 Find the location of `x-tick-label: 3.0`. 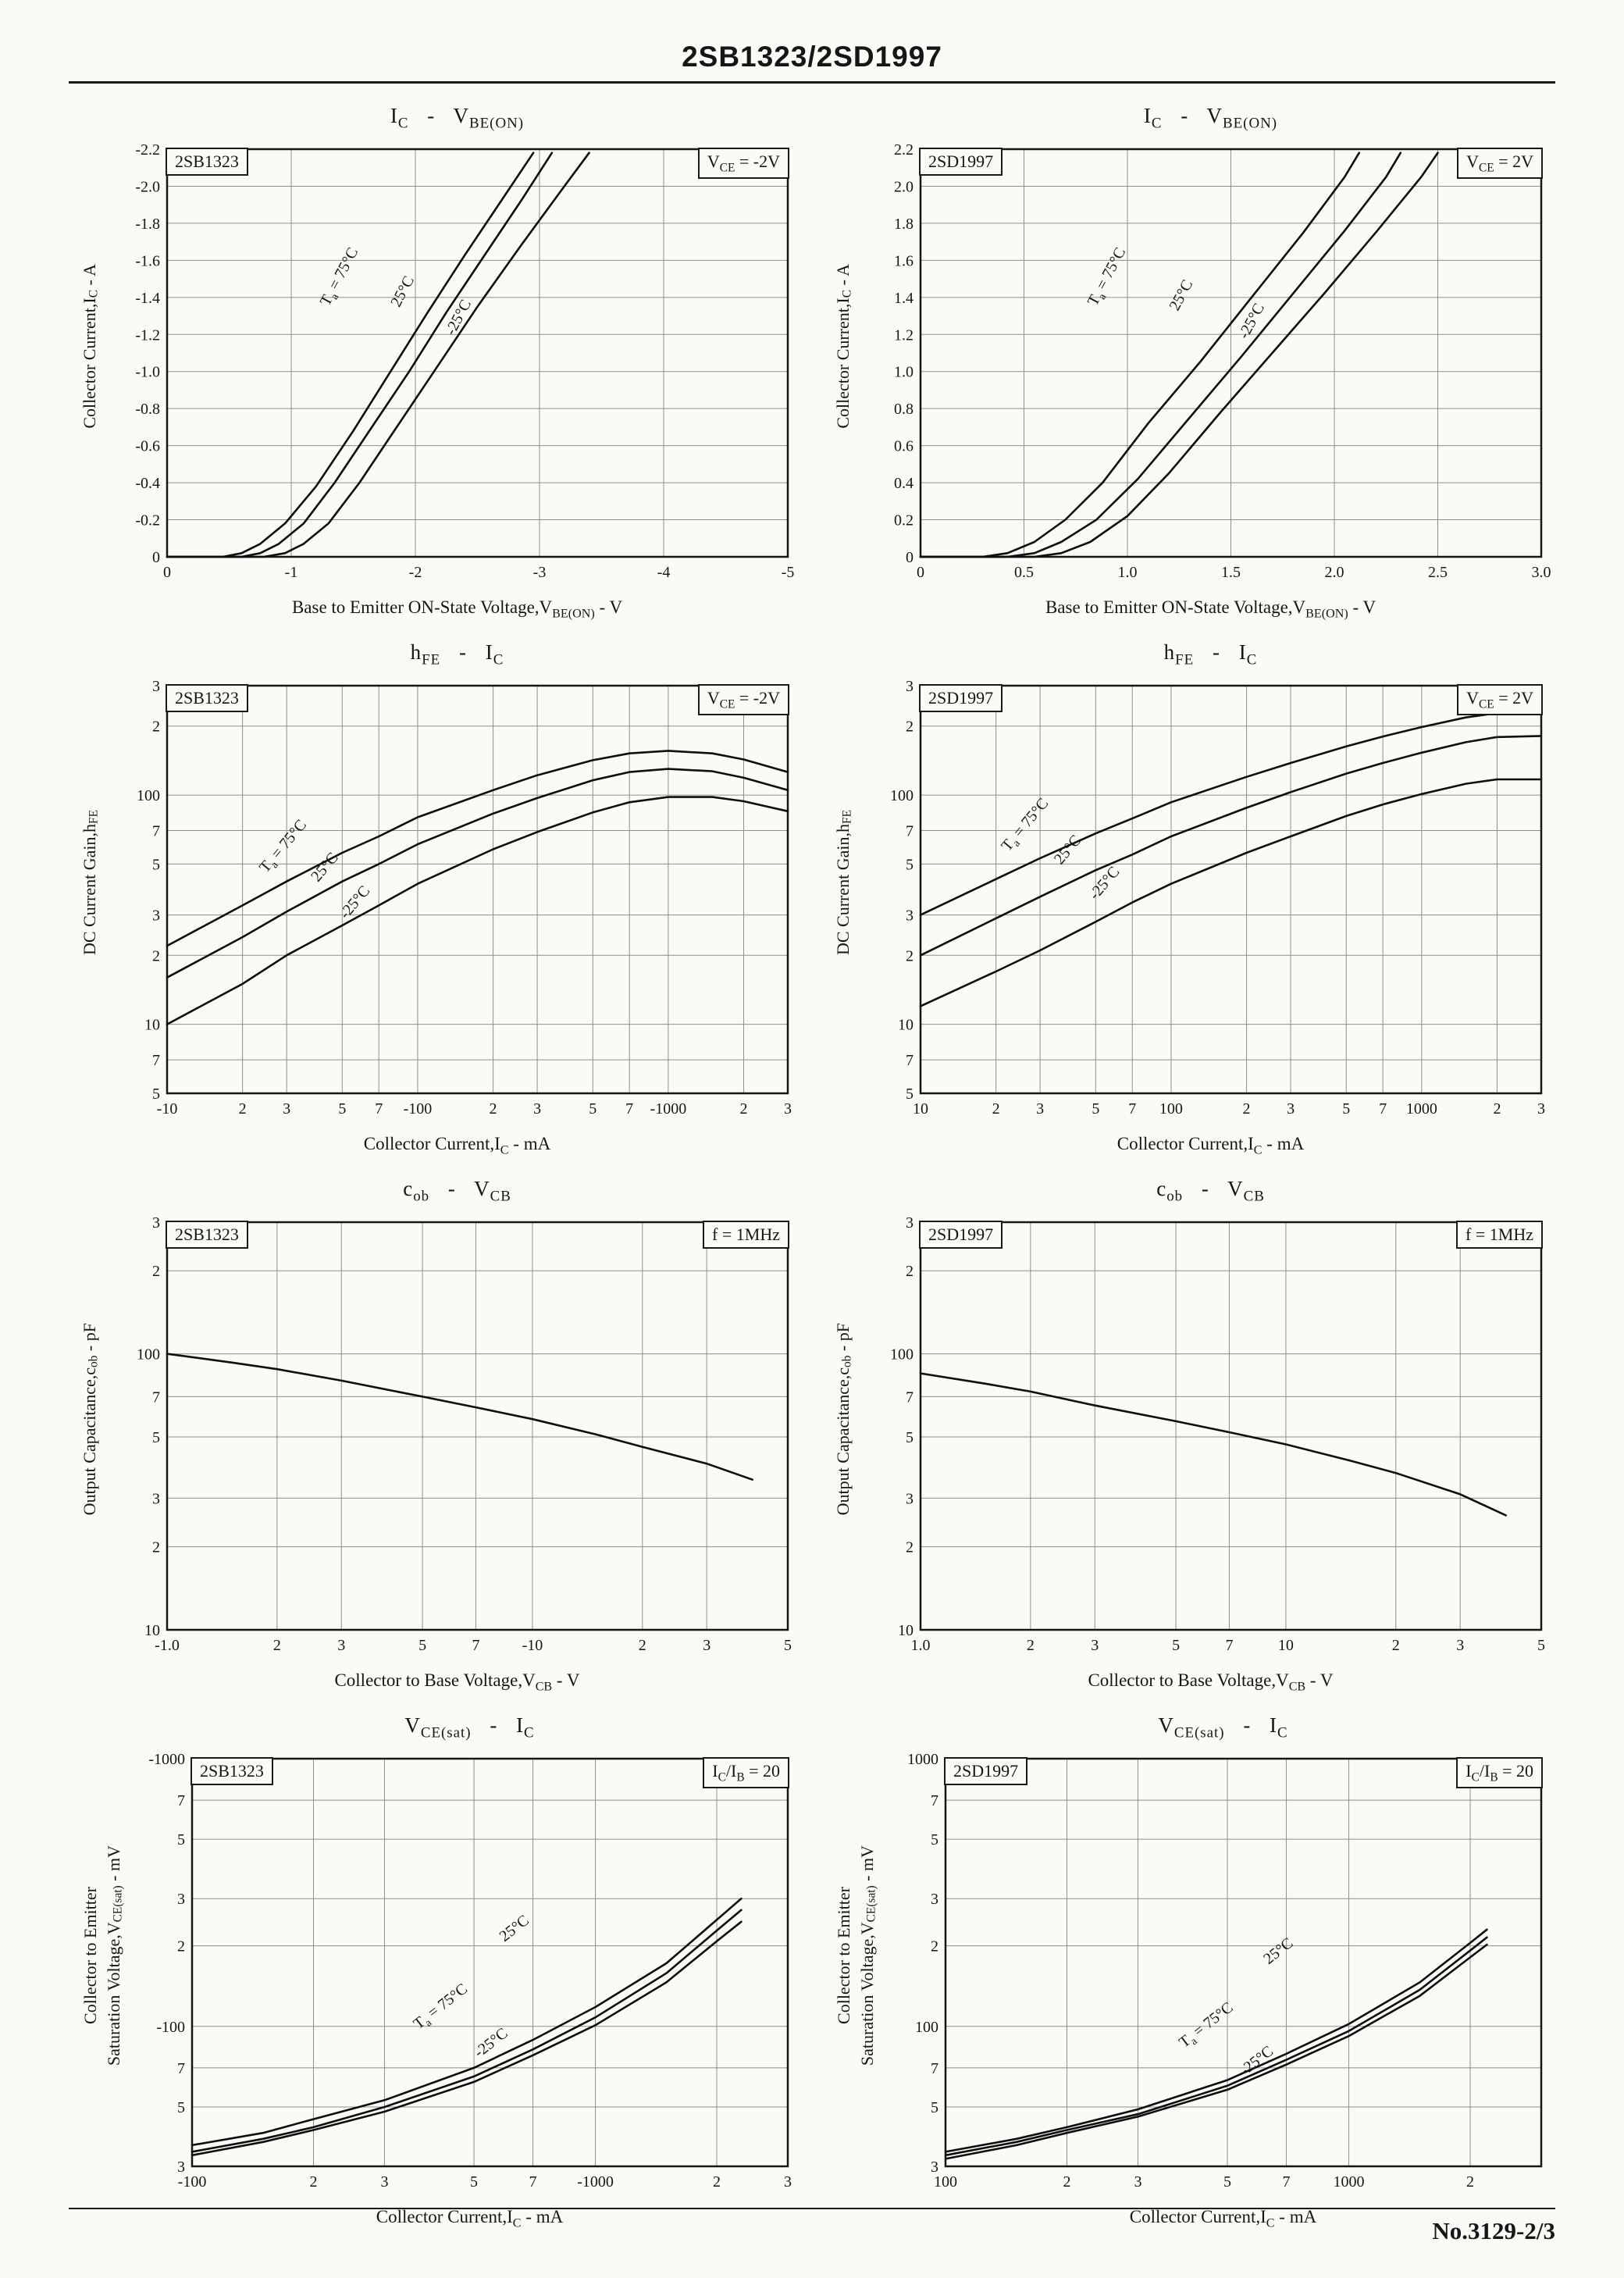

x-tick-label: 3.0 is located at coordinates (1541, 572).